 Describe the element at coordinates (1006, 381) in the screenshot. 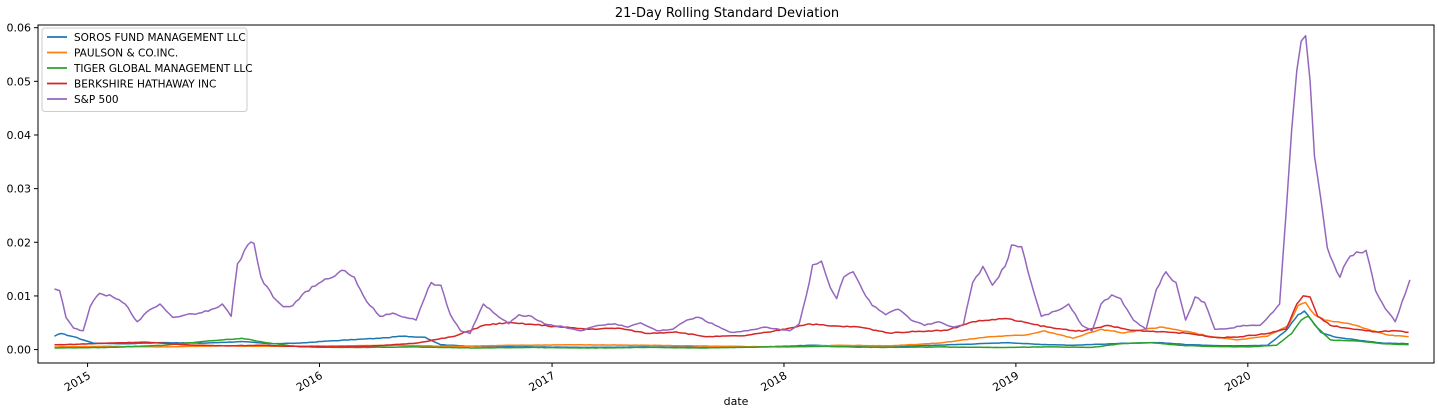

I see `x-tick-label: 2019` at that location.